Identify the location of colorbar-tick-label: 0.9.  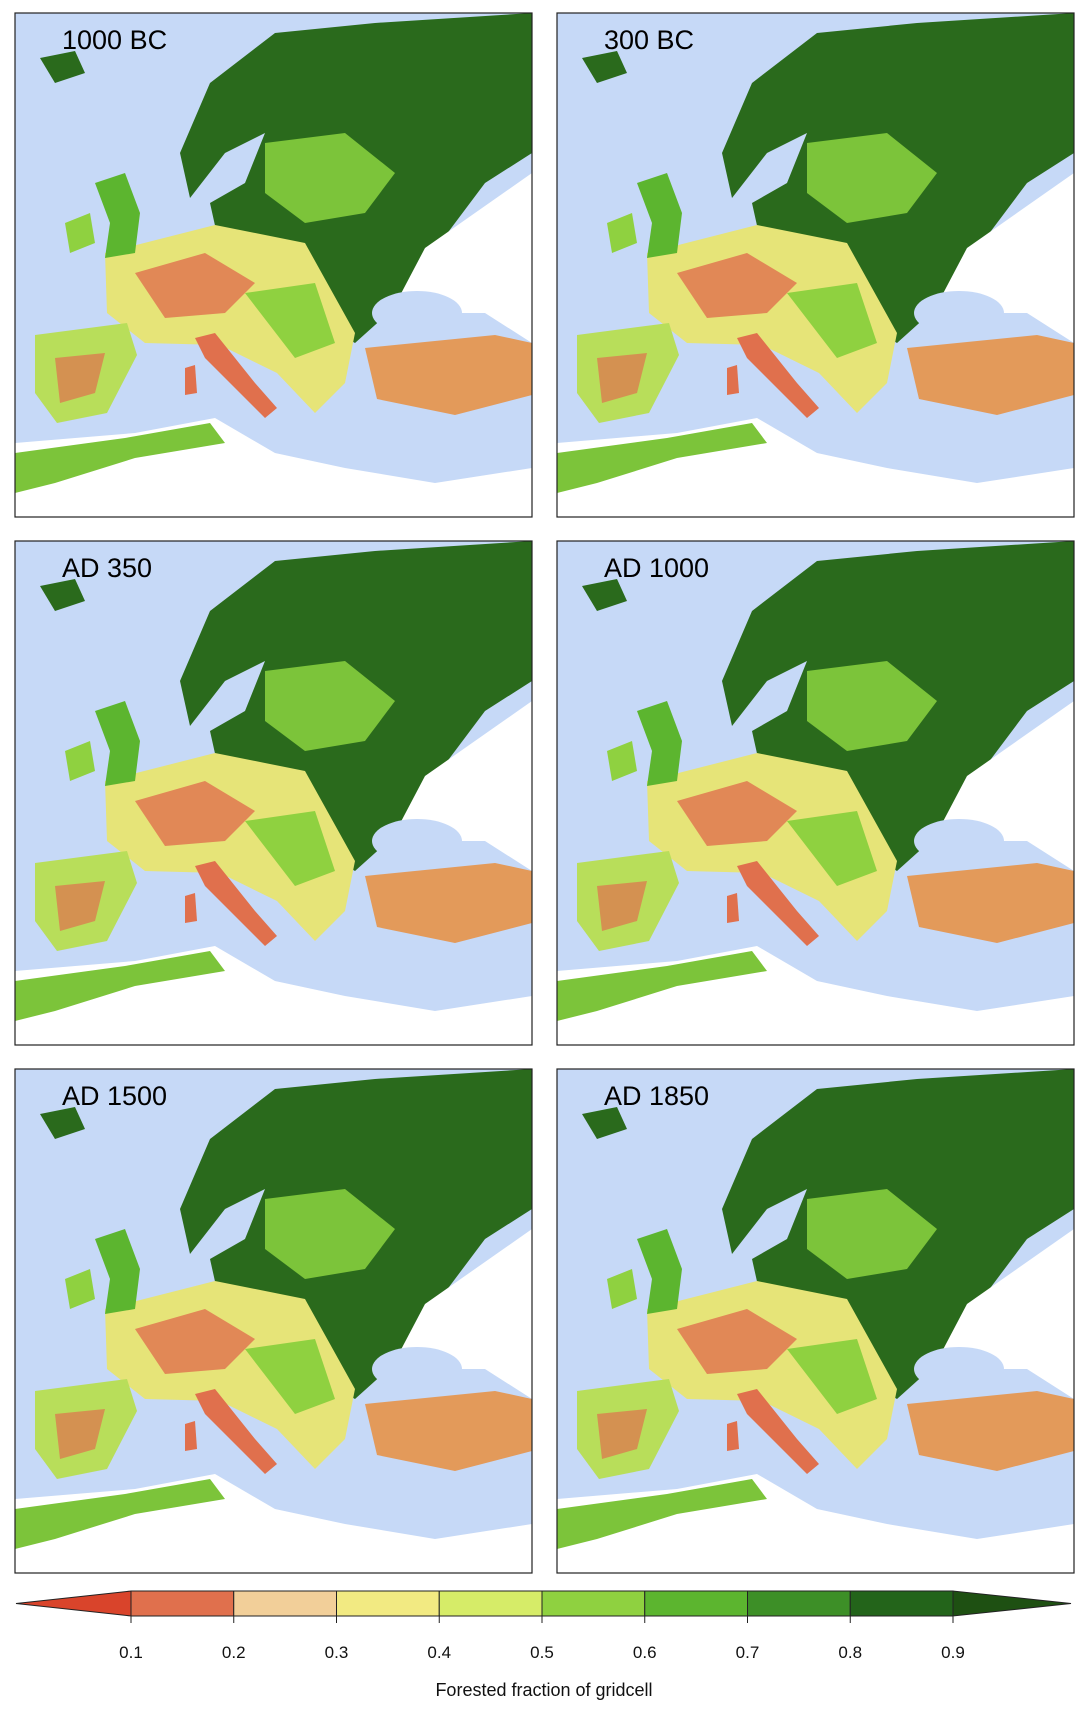
(953, 1652).